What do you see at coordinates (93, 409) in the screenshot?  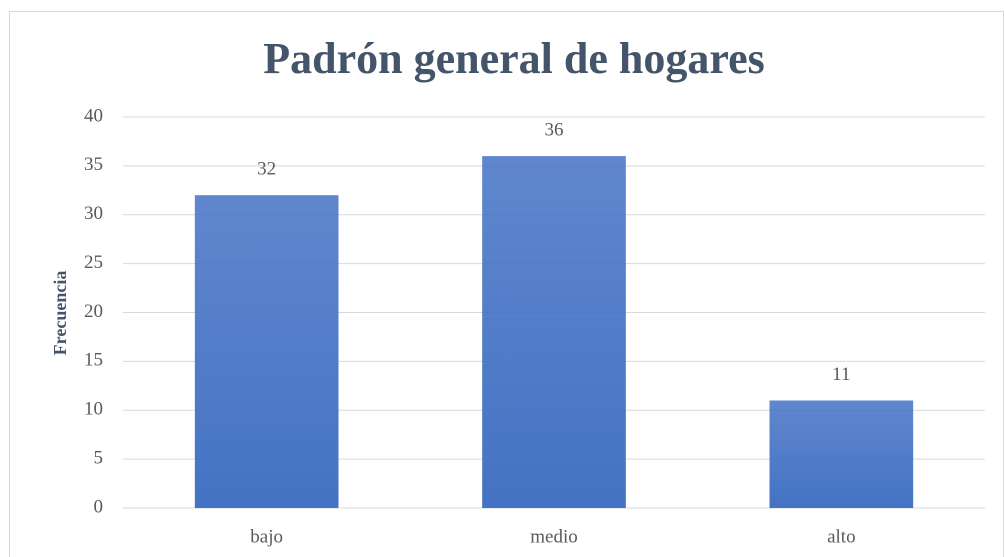 I see `y-tick-label: 10` at bounding box center [93, 409].